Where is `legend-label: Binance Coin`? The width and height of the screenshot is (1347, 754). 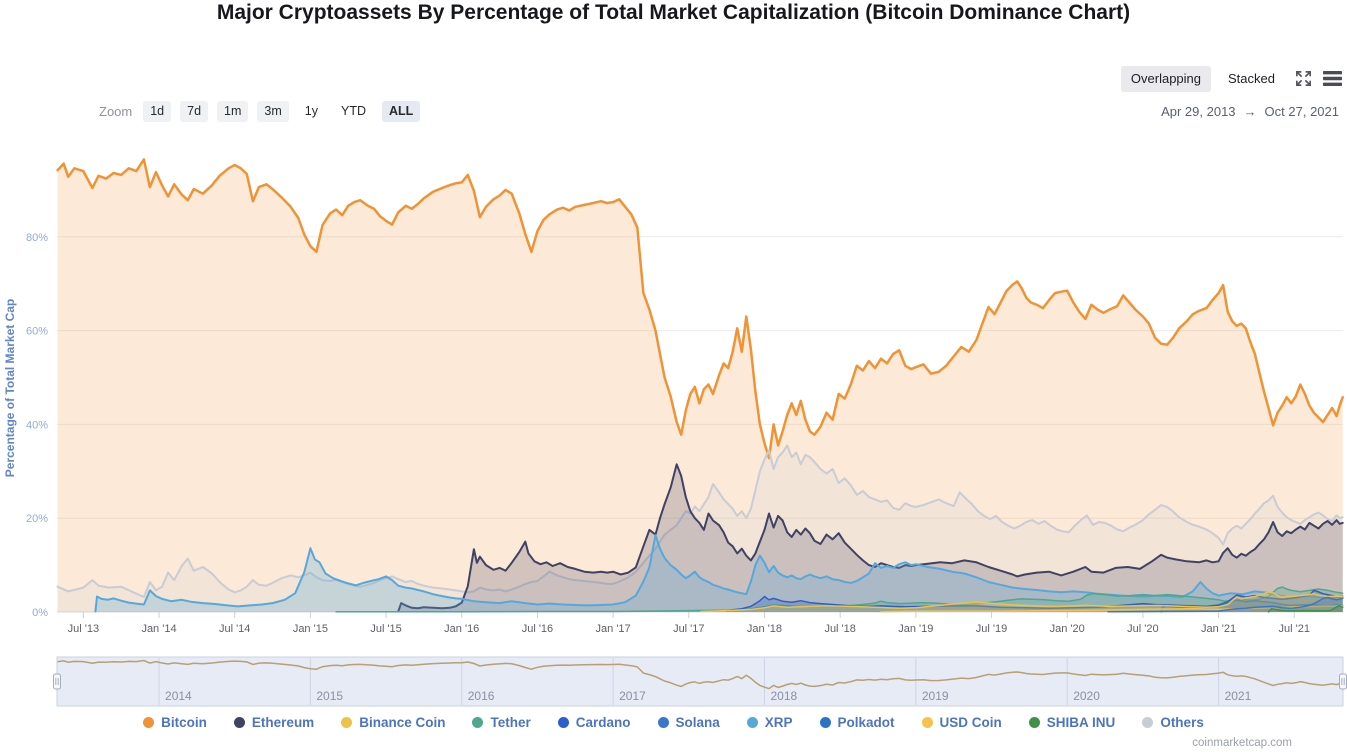 legend-label: Binance Coin is located at coordinates (402, 722).